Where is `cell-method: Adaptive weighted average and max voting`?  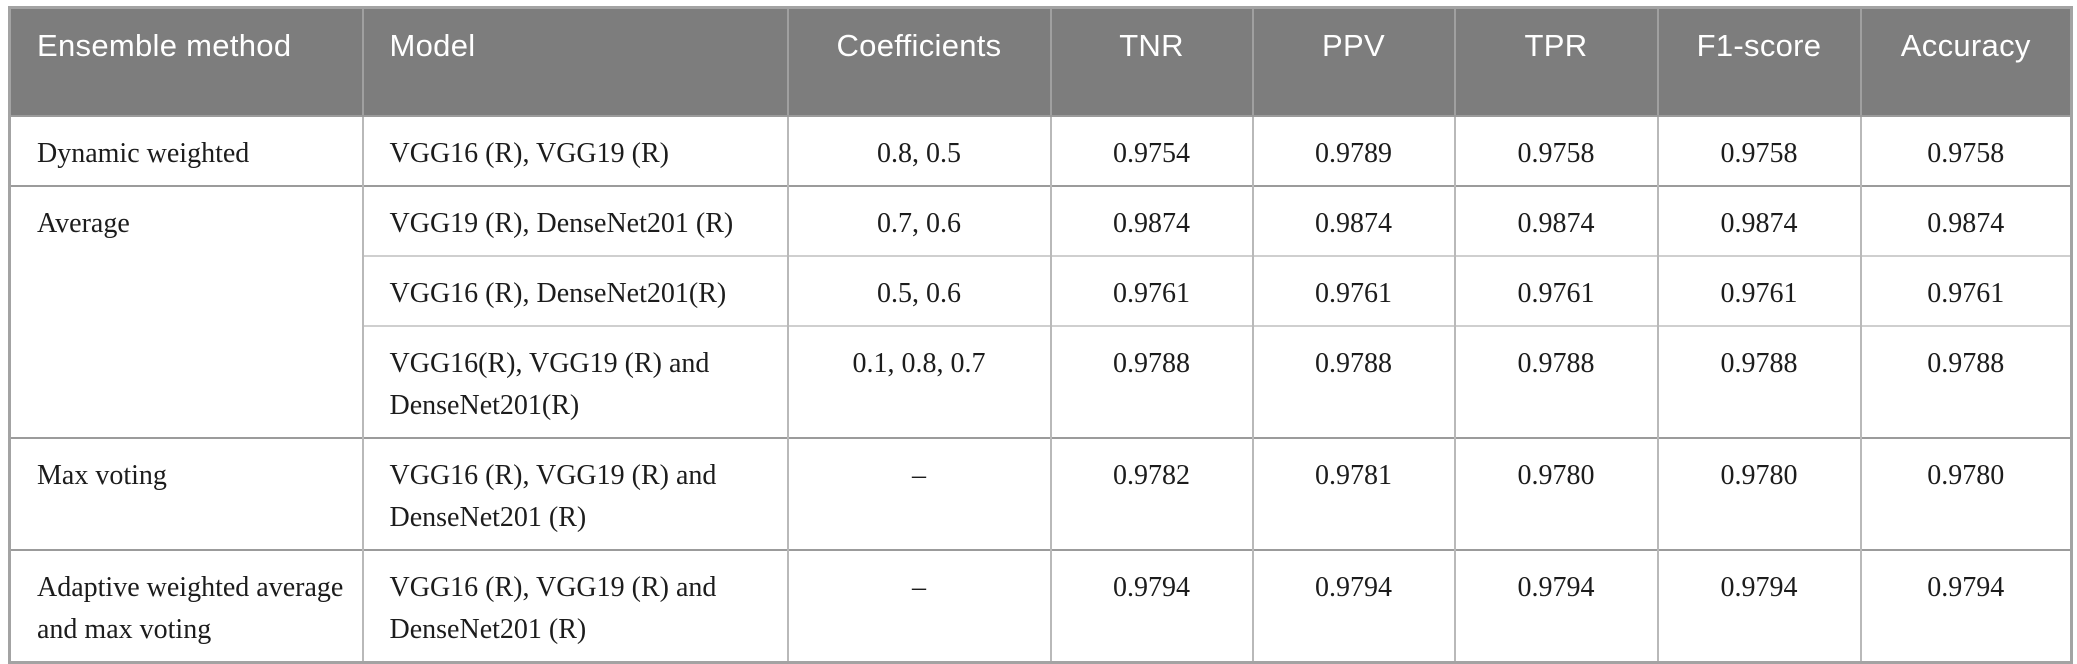 cell-method: Adaptive weighted average and max voting is located at coordinates (186, 605).